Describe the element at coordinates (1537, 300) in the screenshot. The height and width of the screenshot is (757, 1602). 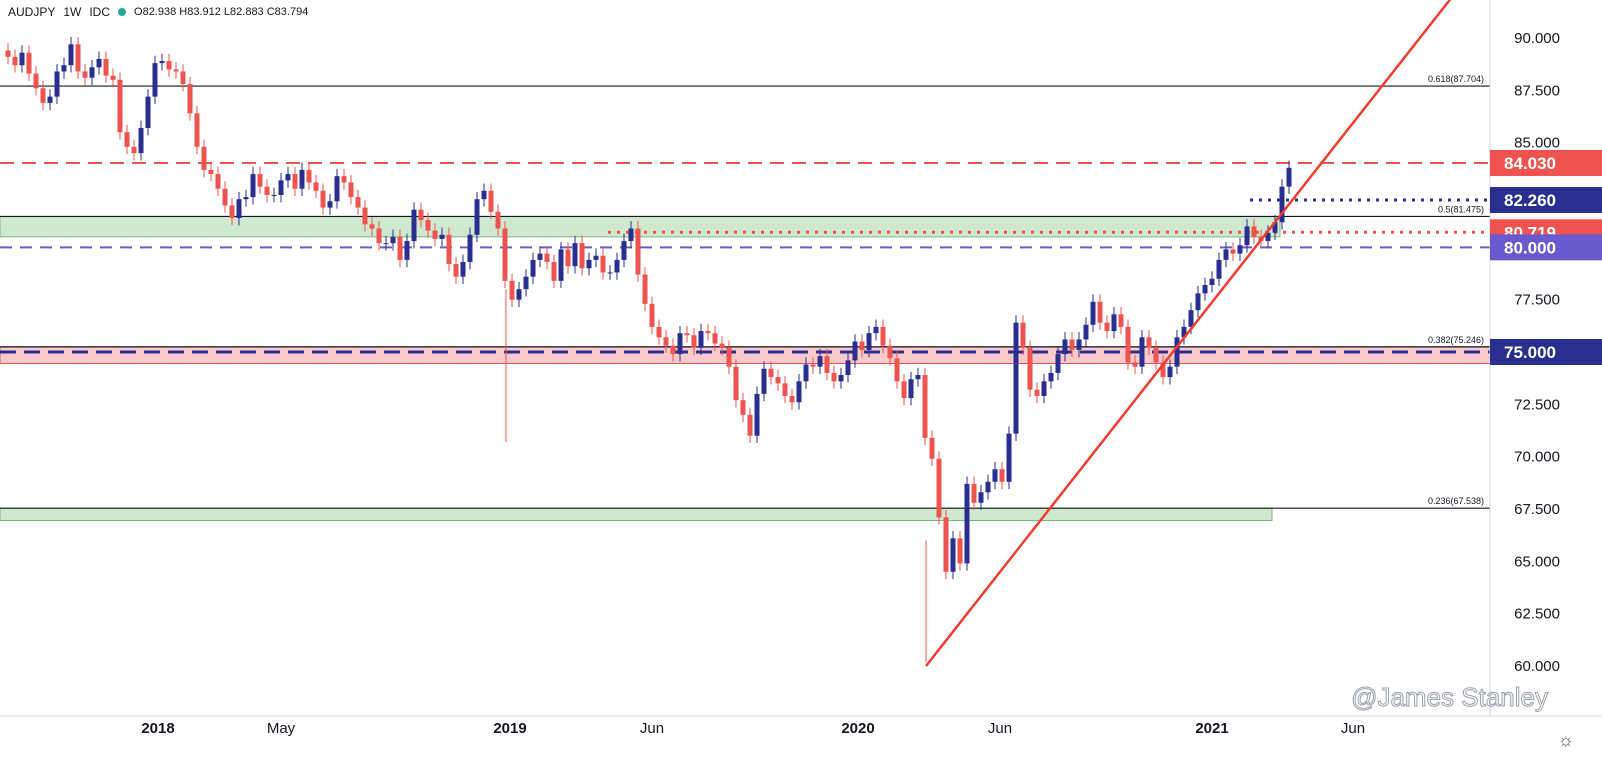
I see `y-tick-label: 77.500` at that location.